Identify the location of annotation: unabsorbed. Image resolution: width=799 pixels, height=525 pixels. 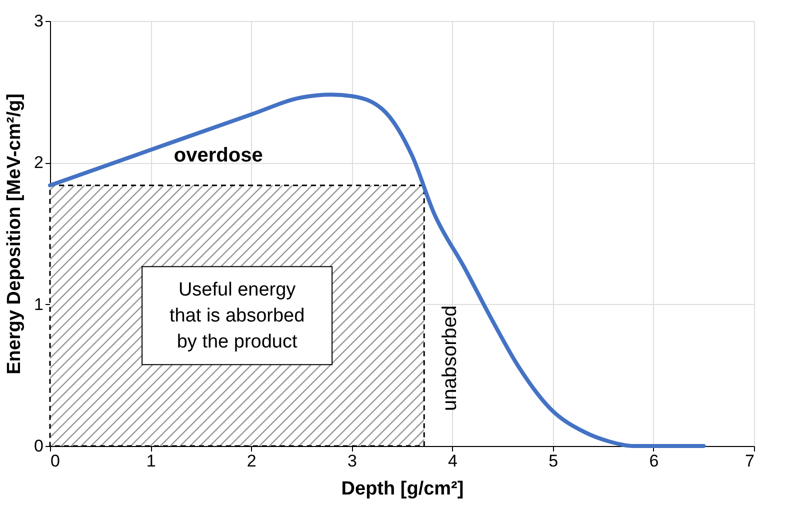
(450, 358).